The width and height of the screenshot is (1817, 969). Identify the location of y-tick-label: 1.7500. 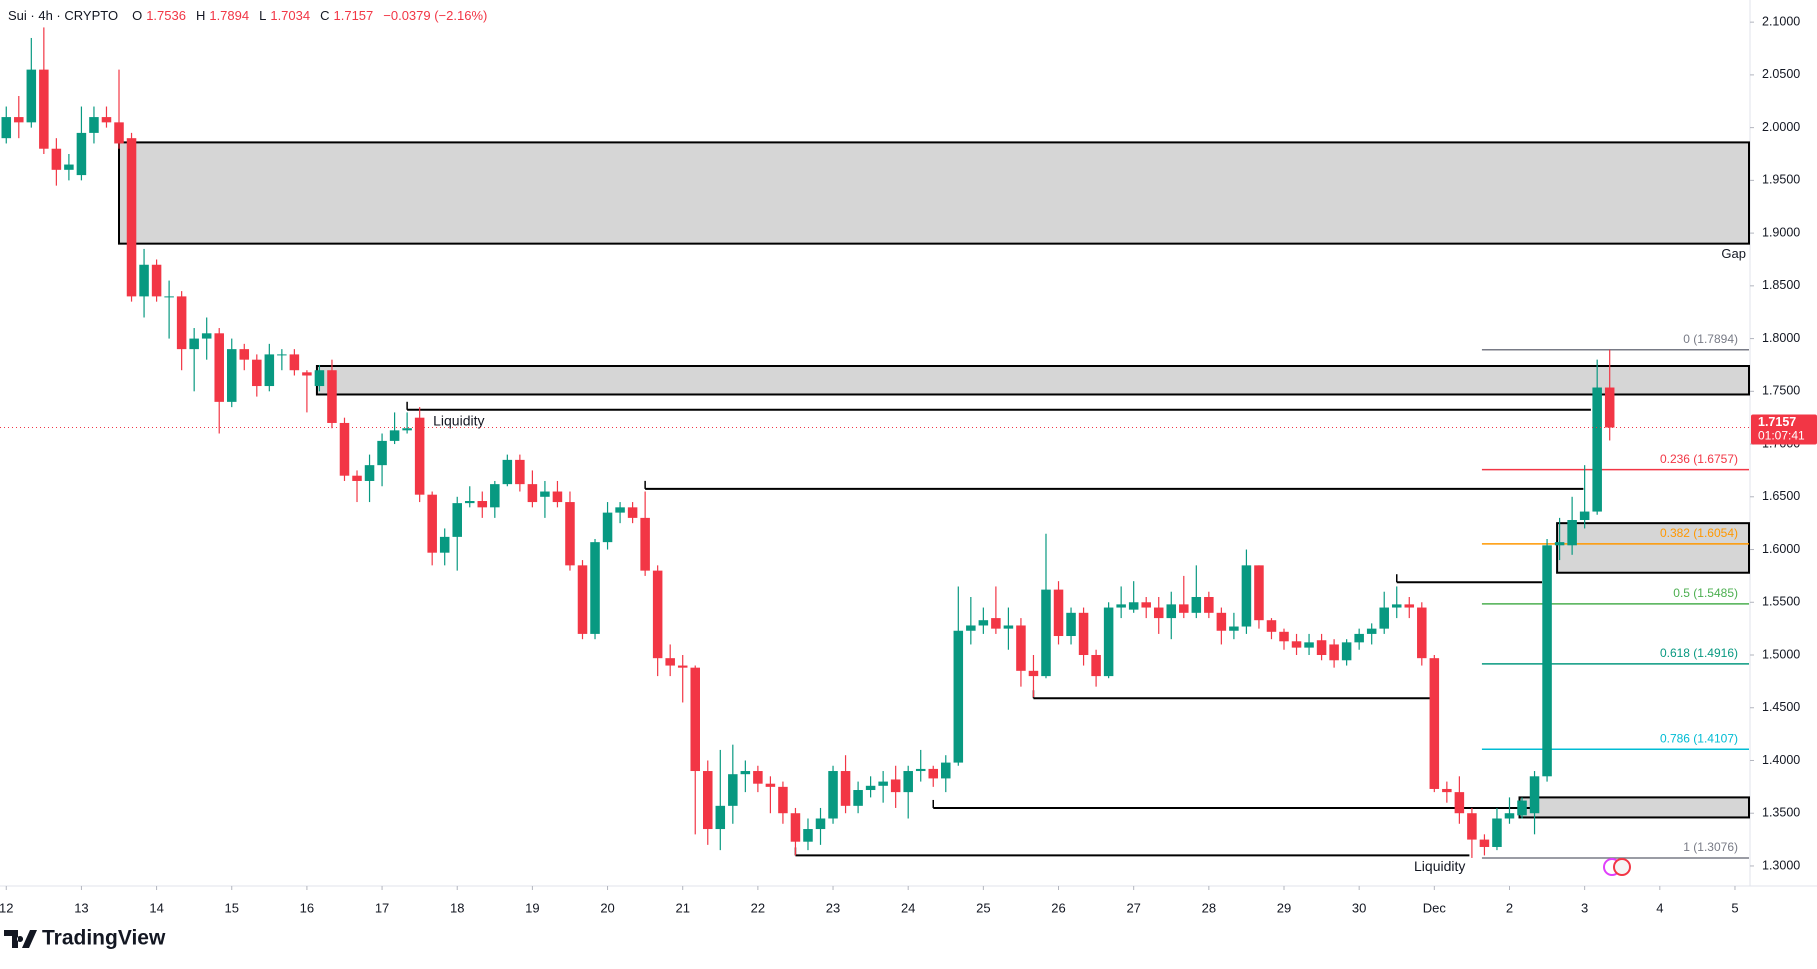
(1781, 391).